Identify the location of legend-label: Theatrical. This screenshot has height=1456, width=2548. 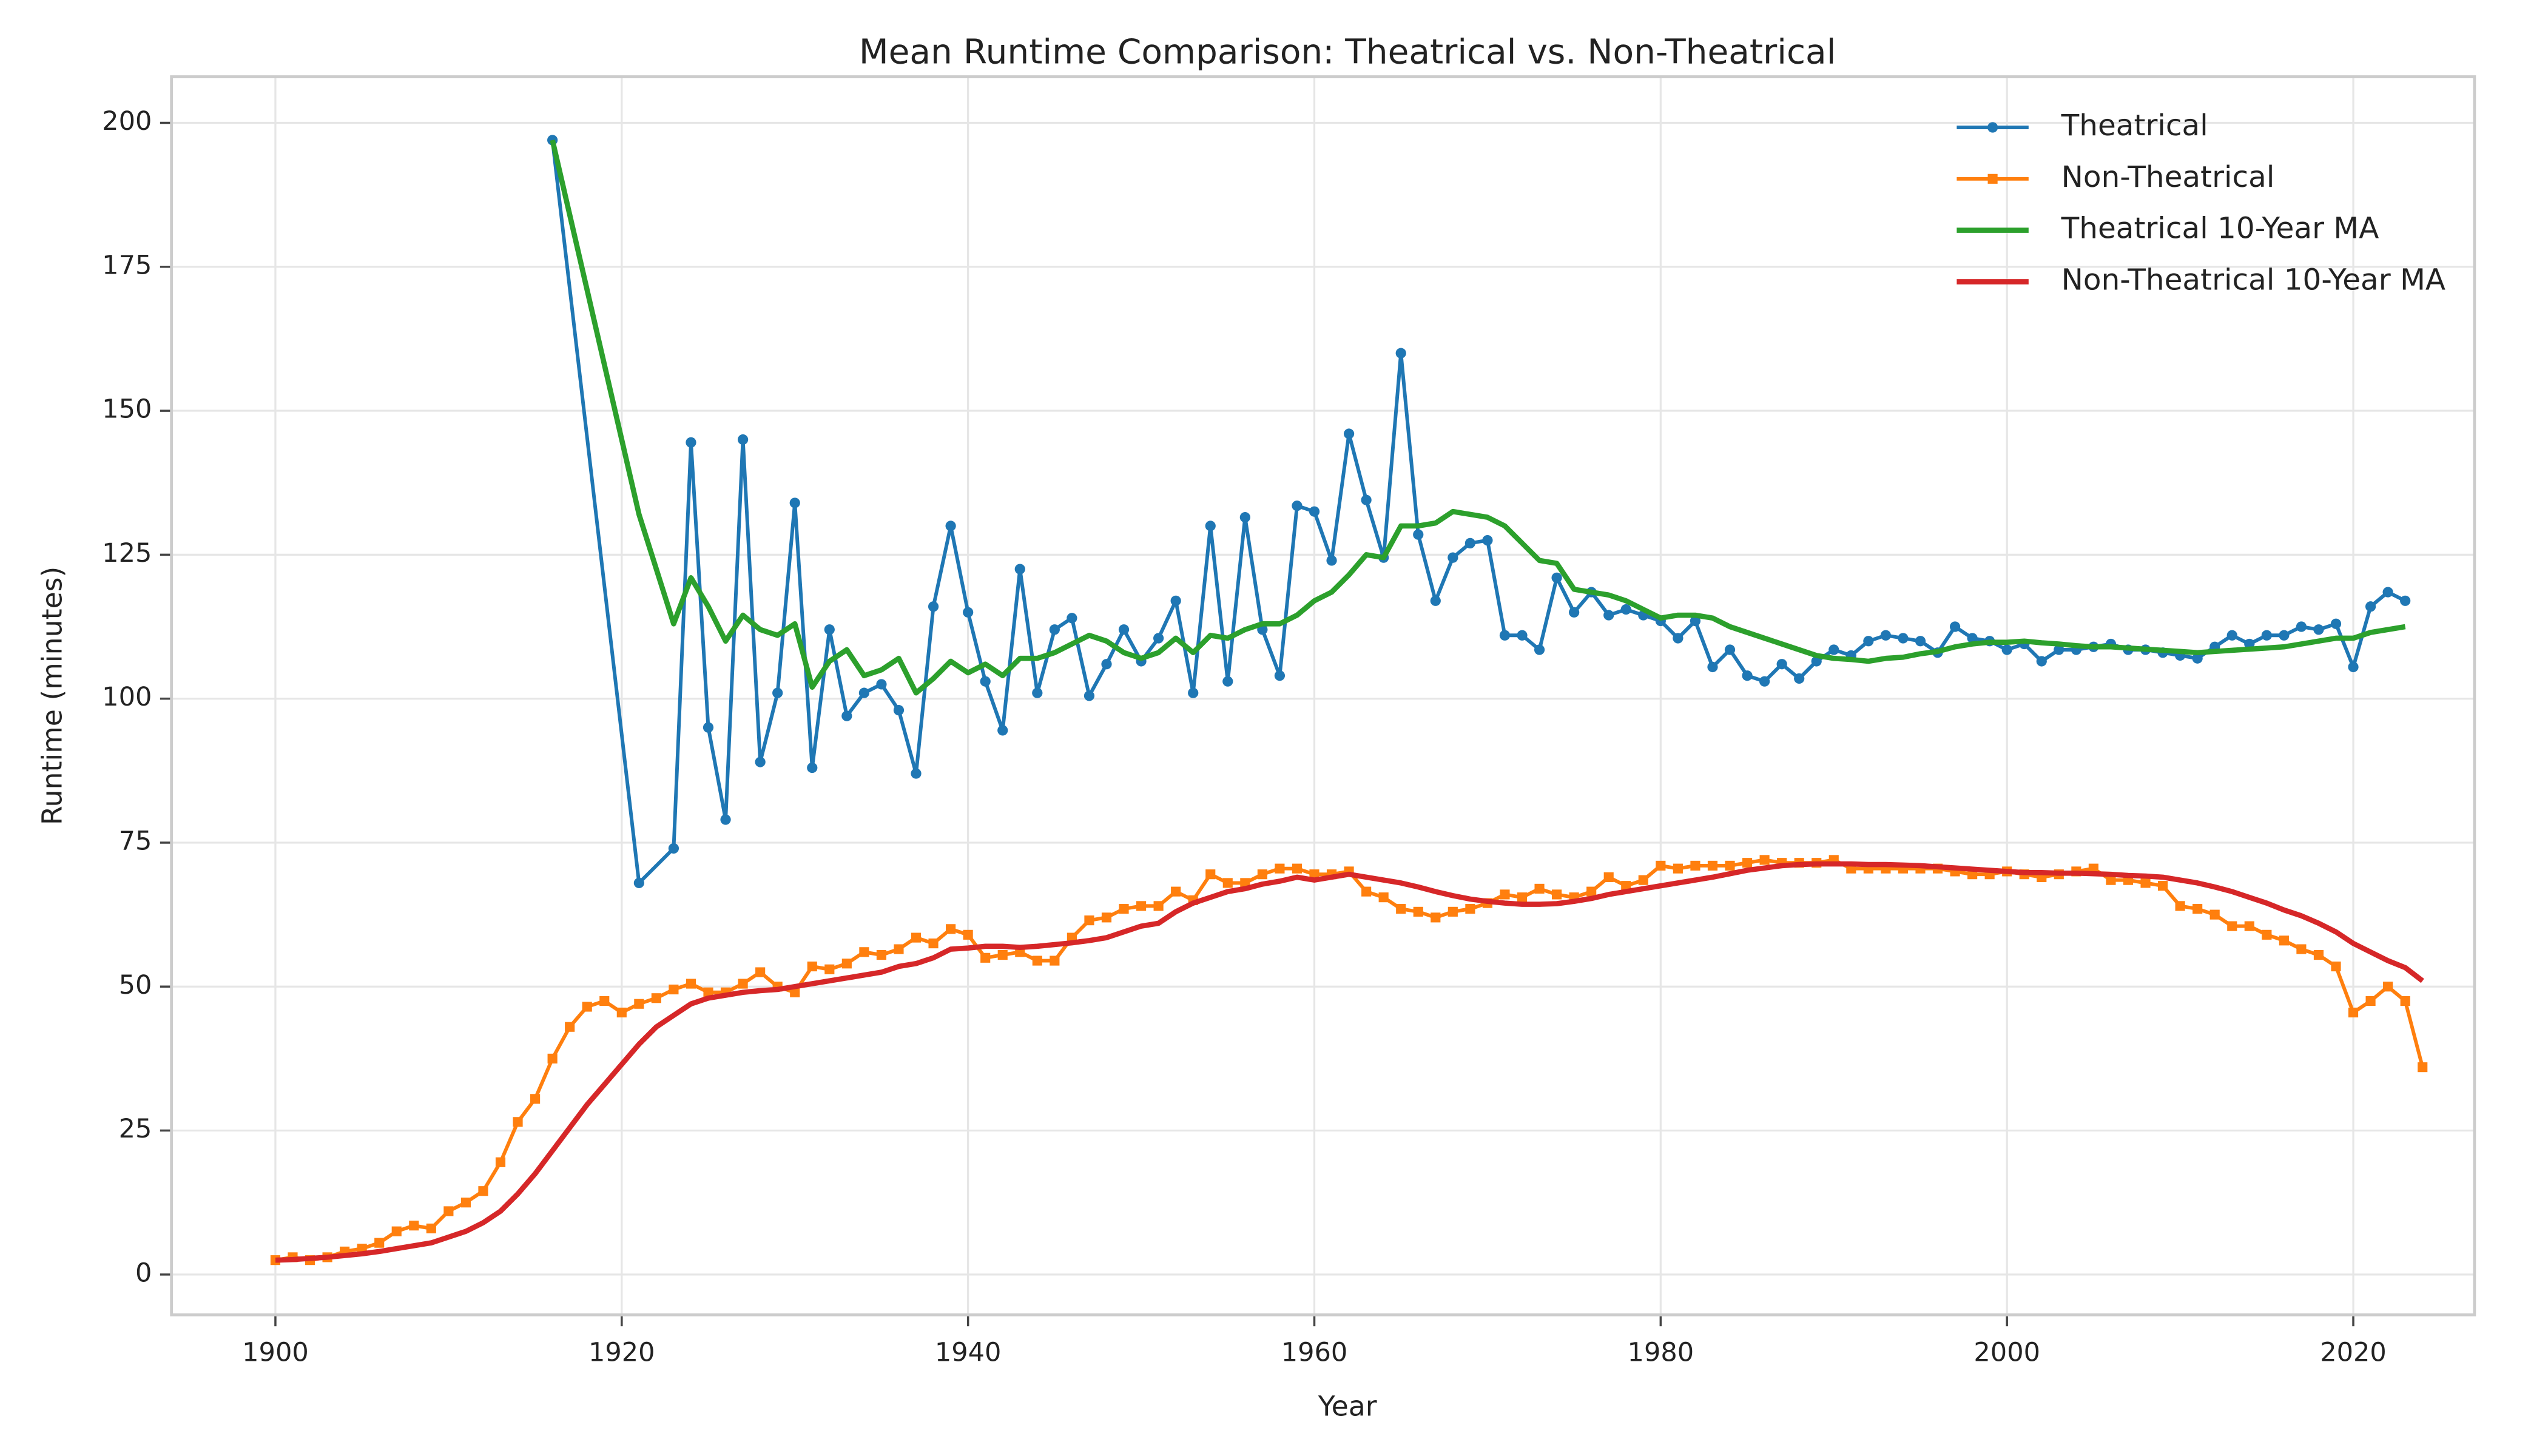
(2134, 126).